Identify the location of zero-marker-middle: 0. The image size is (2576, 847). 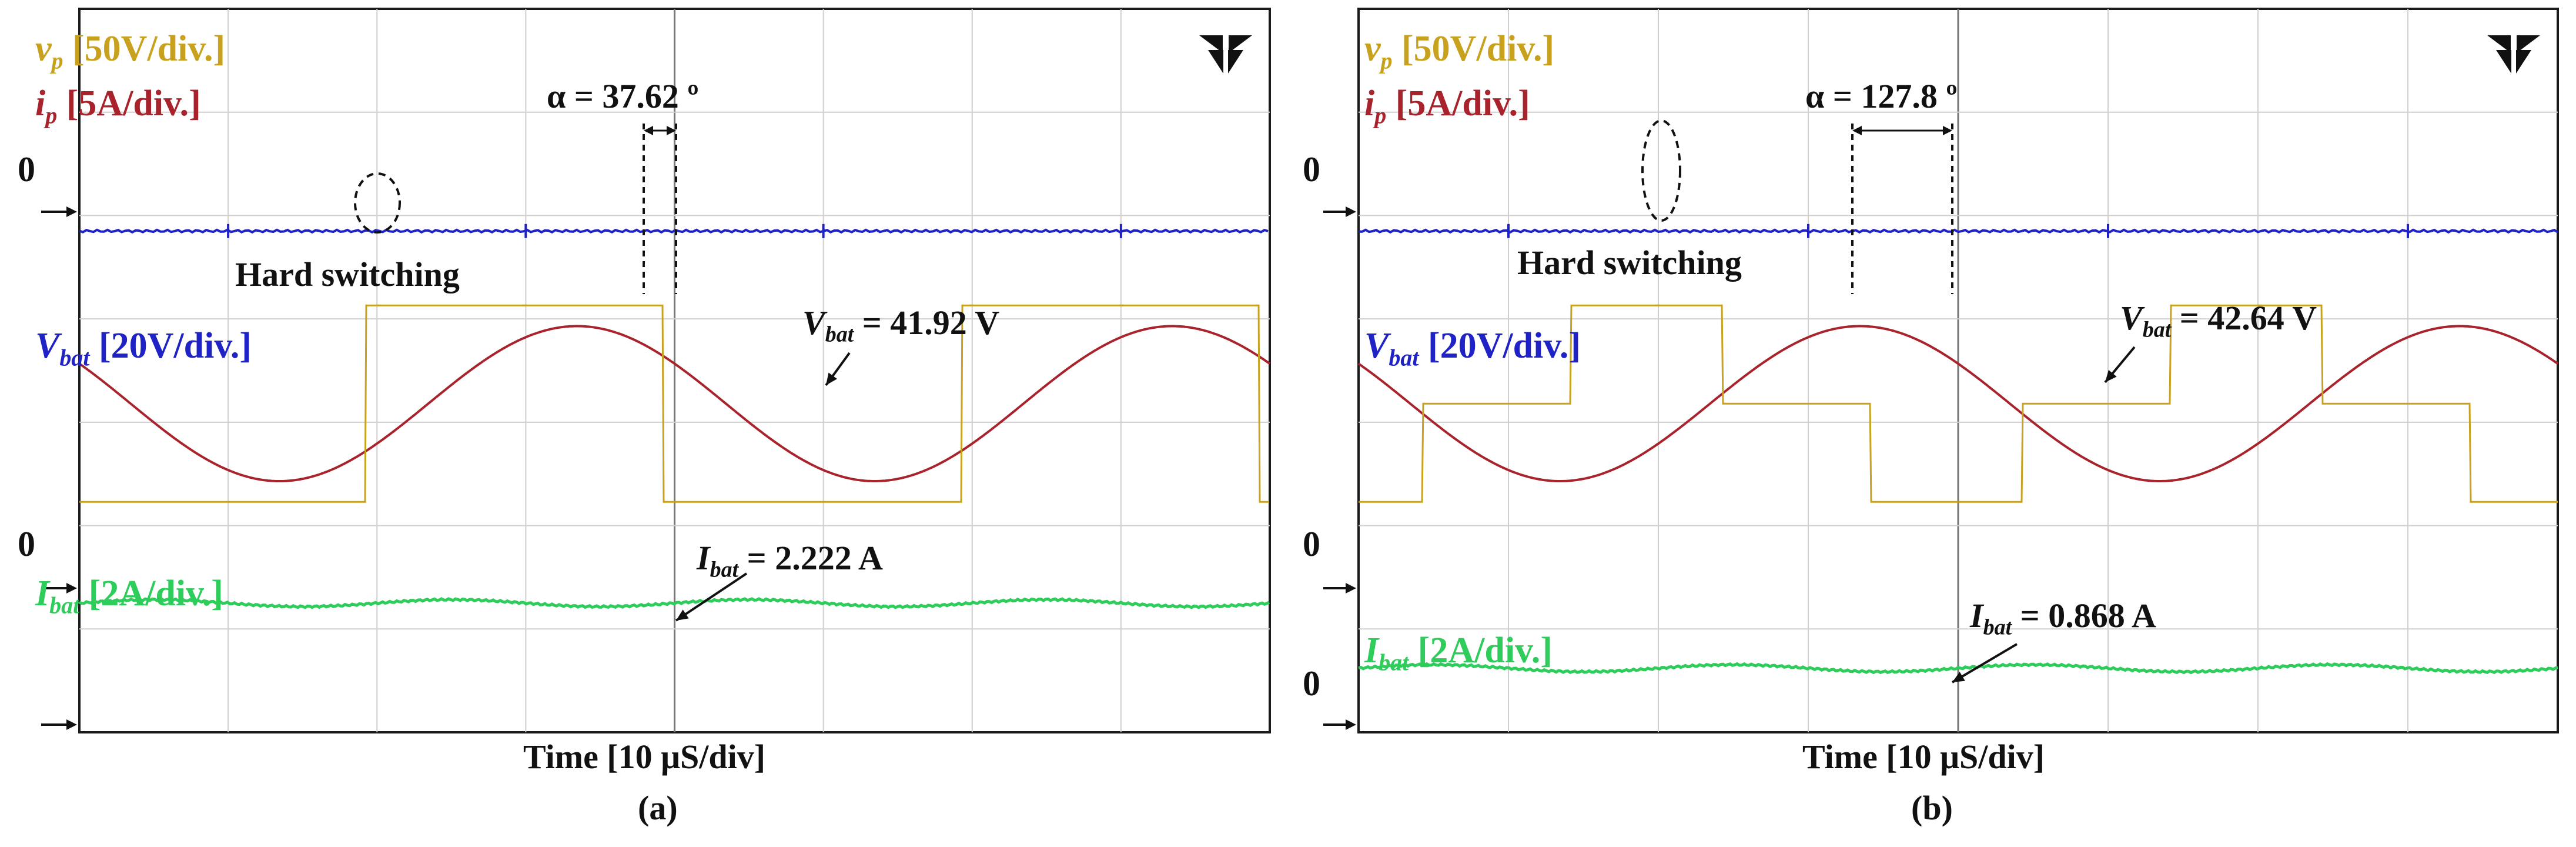
(1311, 544).